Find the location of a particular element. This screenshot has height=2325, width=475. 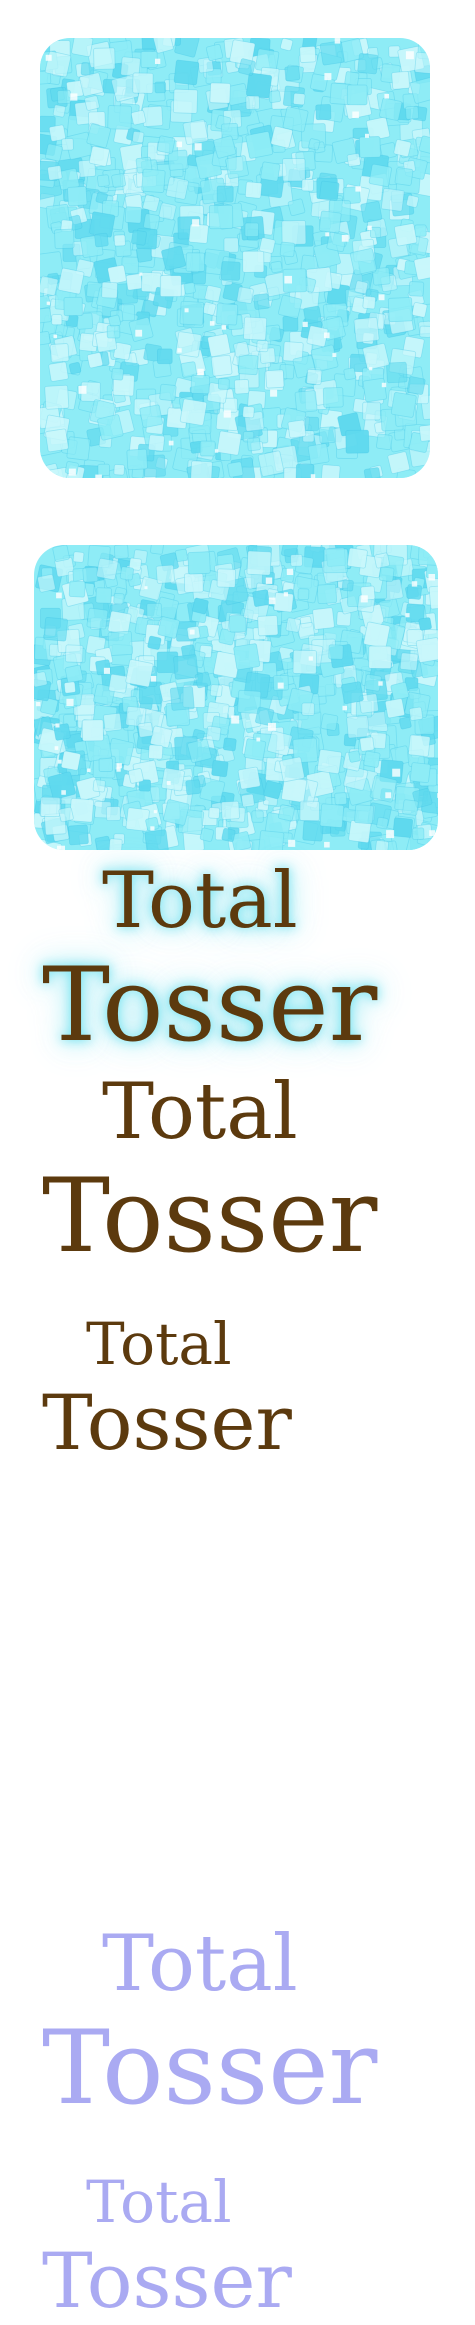

logo-faded-large-word-total: Total is located at coordinates (200, 1964).